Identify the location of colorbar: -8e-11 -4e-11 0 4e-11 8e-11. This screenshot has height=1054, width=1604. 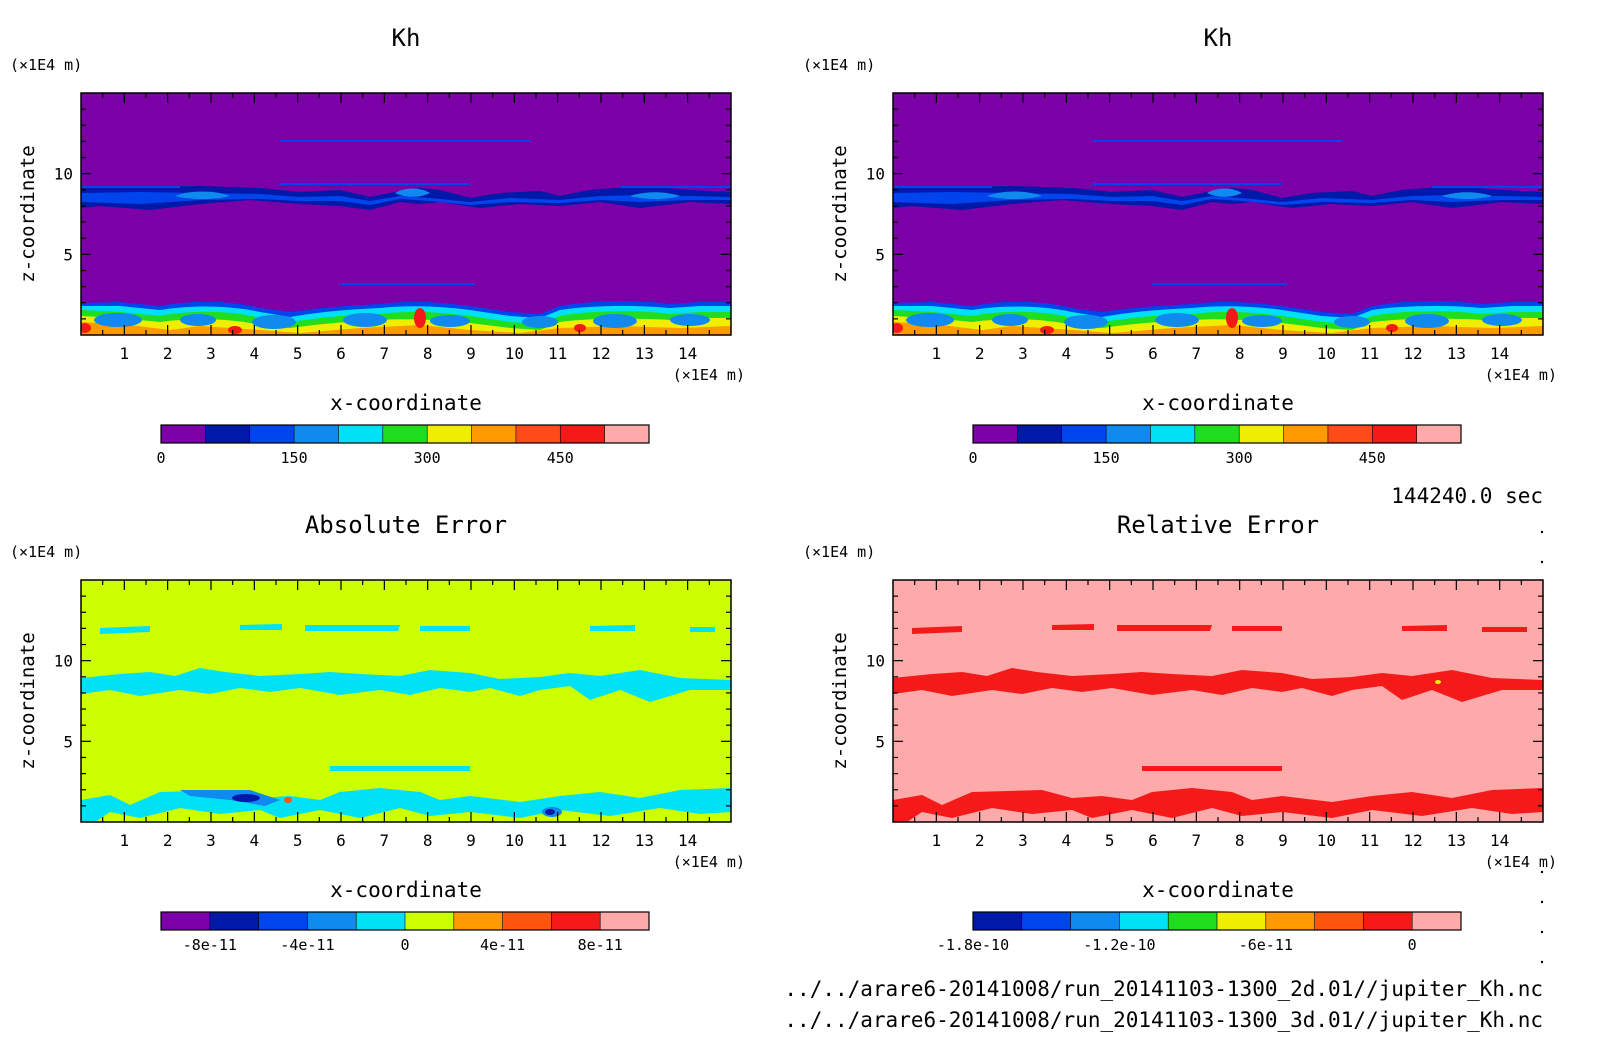
(405, 932).